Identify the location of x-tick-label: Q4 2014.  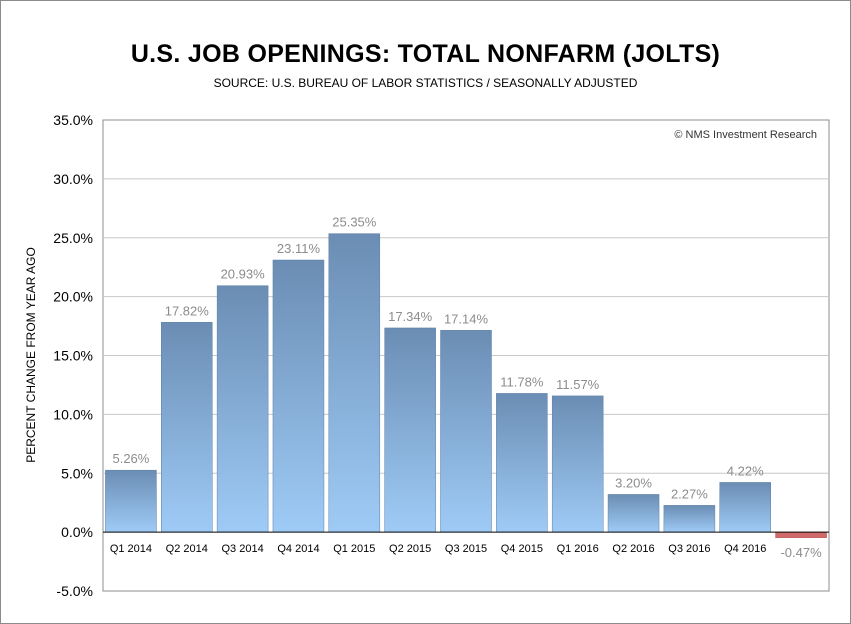
(298, 549).